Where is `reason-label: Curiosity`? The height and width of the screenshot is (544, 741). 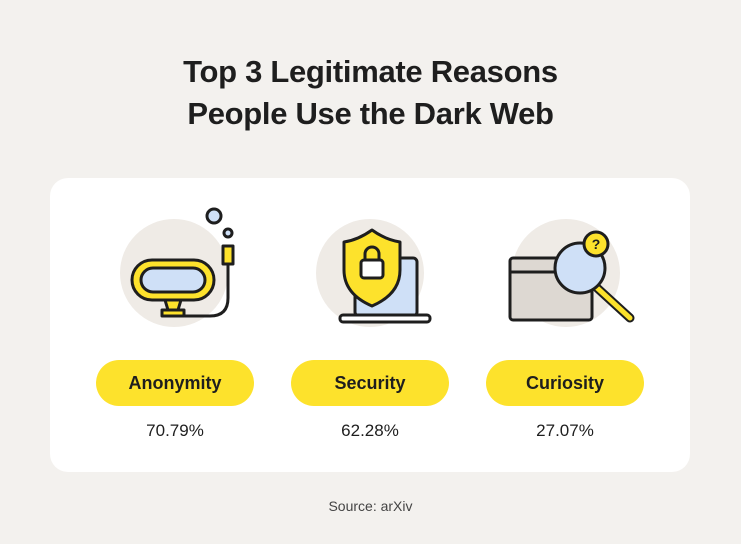 reason-label: Curiosity is located at coordinates (565, 383).